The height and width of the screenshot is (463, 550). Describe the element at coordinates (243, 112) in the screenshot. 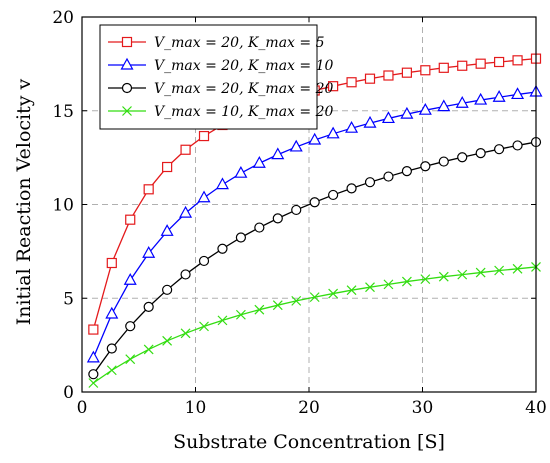

I see `legend-label: V_max = 10, K_max = 20` at that location.